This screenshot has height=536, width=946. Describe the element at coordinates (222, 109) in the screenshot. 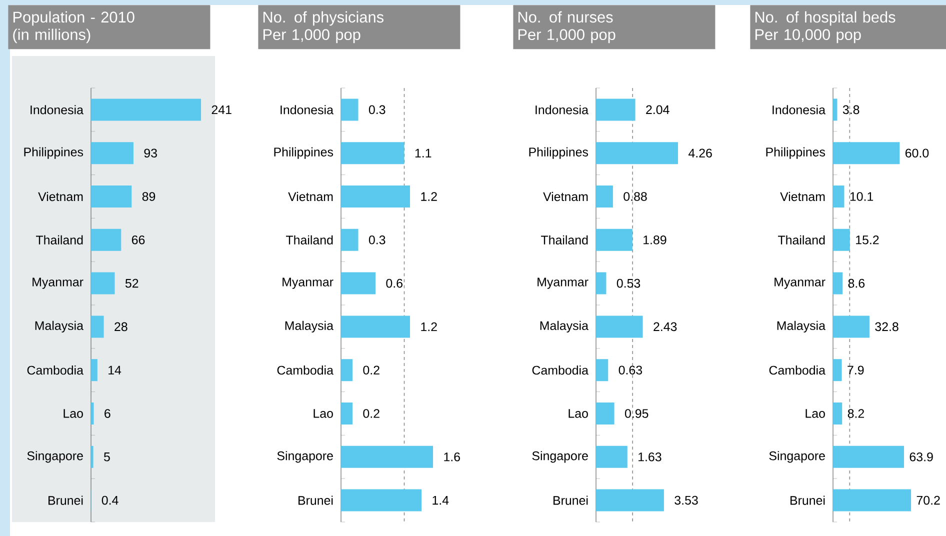

I see `data-label: 241` at that location.